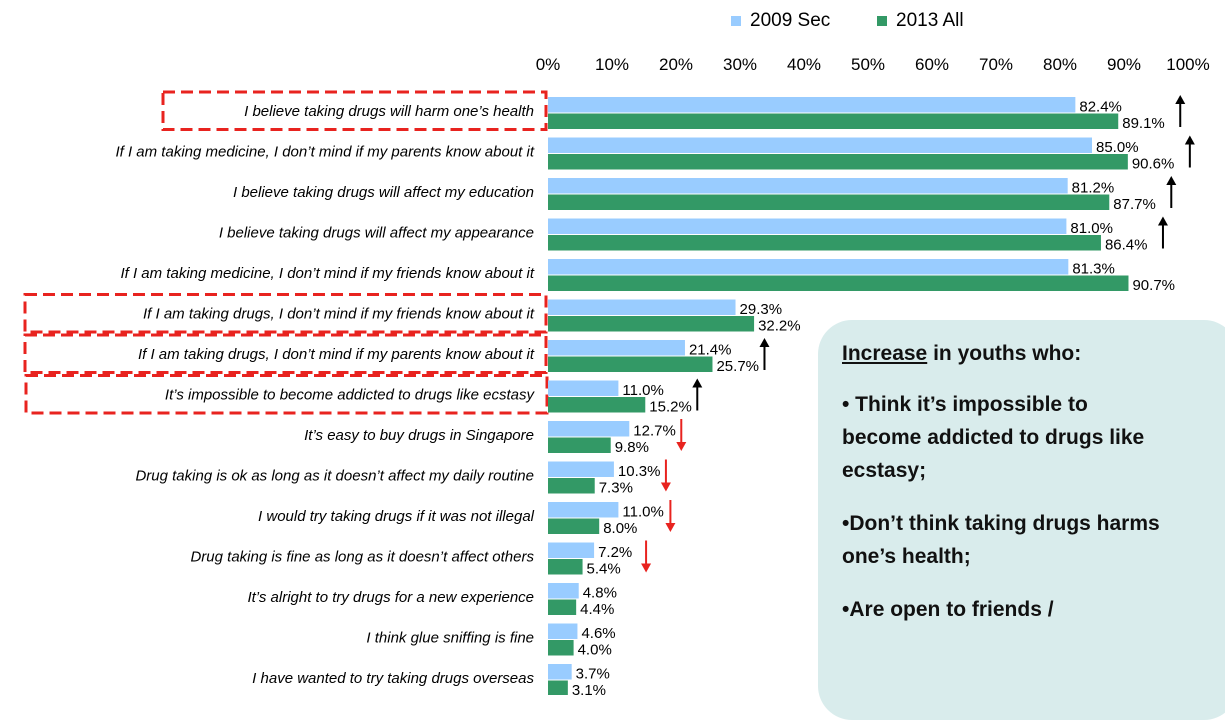 This screenshot has width=1225, height=720. I want to click on data-label-2009: 81.3%, so click(1093, 269).